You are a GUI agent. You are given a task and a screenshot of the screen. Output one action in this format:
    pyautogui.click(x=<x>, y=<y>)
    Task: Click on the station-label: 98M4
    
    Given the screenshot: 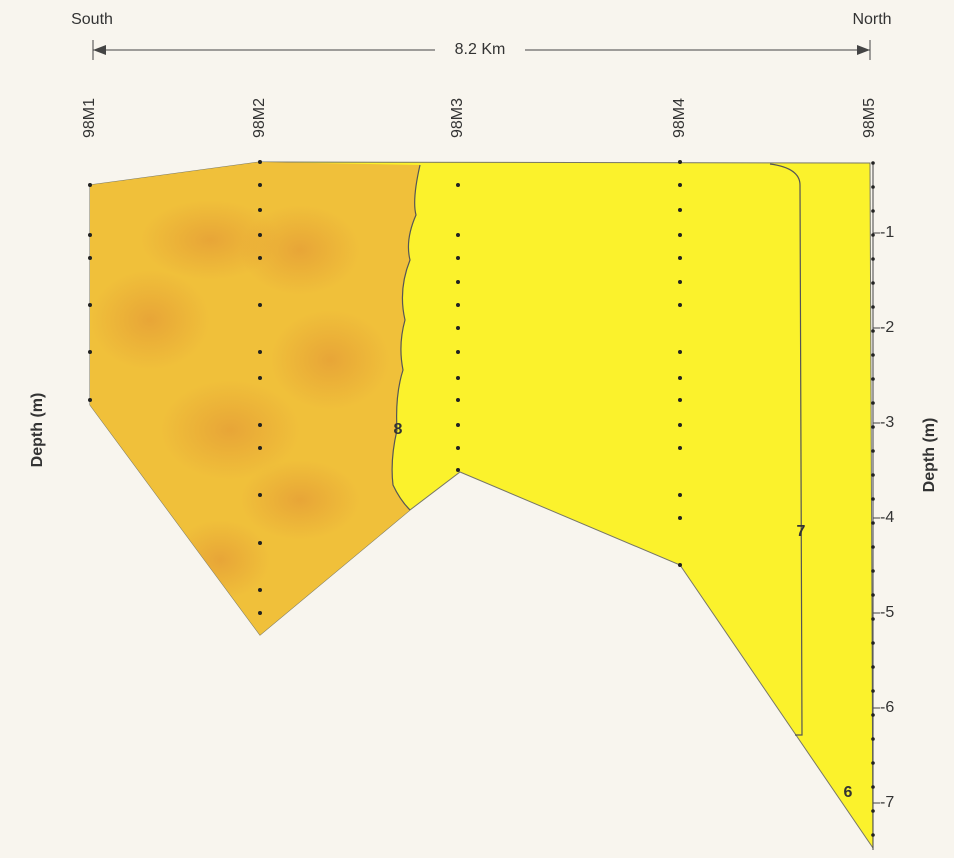 What is the action you would take?
    pyautogui.click(x=679, y=118)
    